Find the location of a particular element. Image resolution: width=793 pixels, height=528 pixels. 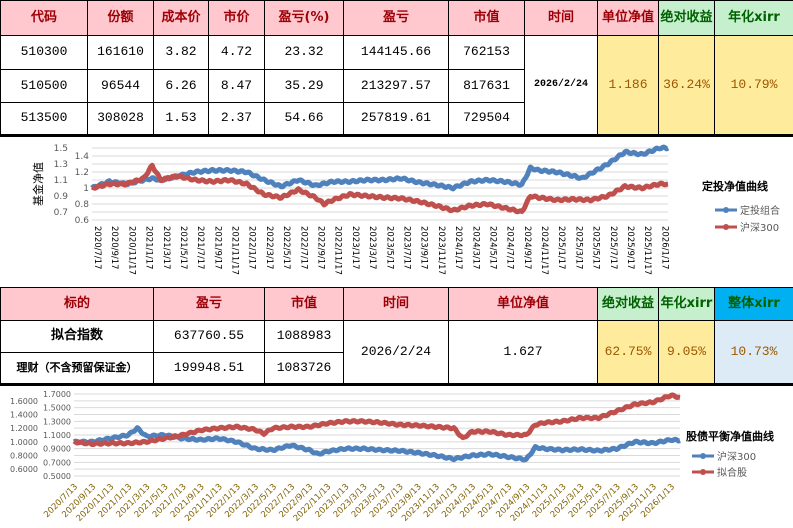

cell: 257819.61 is located at coordinates (396, 119).